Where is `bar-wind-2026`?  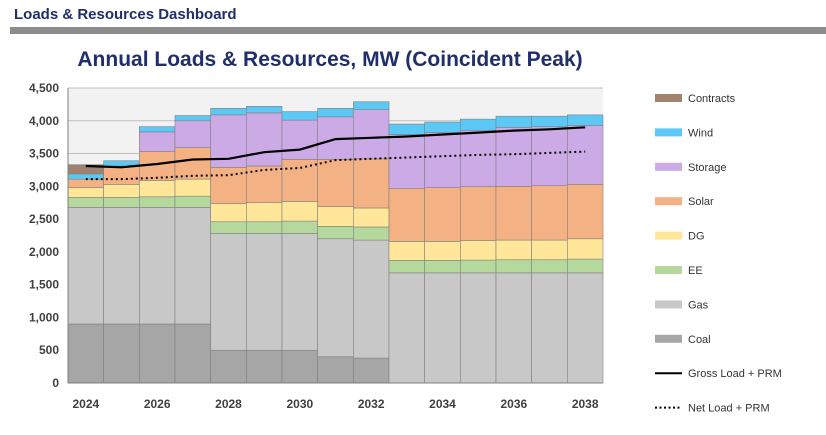
bar-wind-2026 is located at coordinates (157, 129).